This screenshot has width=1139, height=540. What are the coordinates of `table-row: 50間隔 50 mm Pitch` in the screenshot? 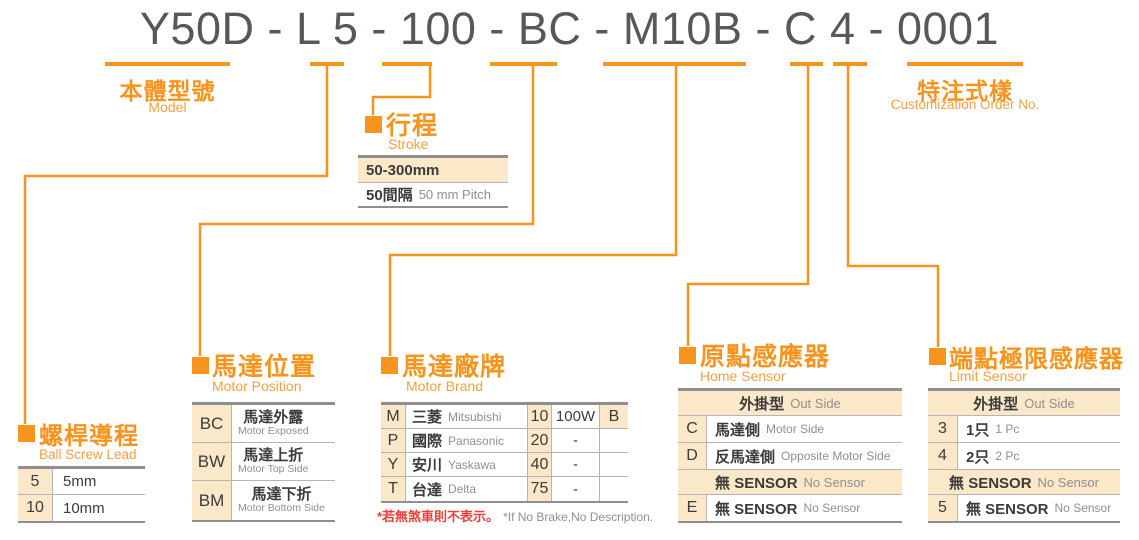 It's located at (433, 194).